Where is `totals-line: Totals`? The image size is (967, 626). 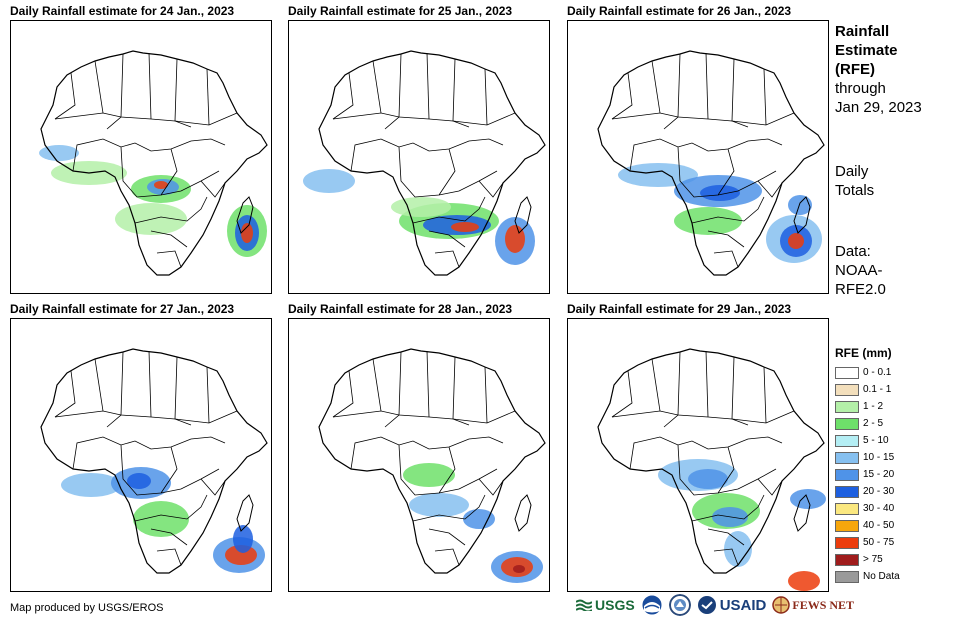
totals-line: Totals is located at coordinates (855, 190).